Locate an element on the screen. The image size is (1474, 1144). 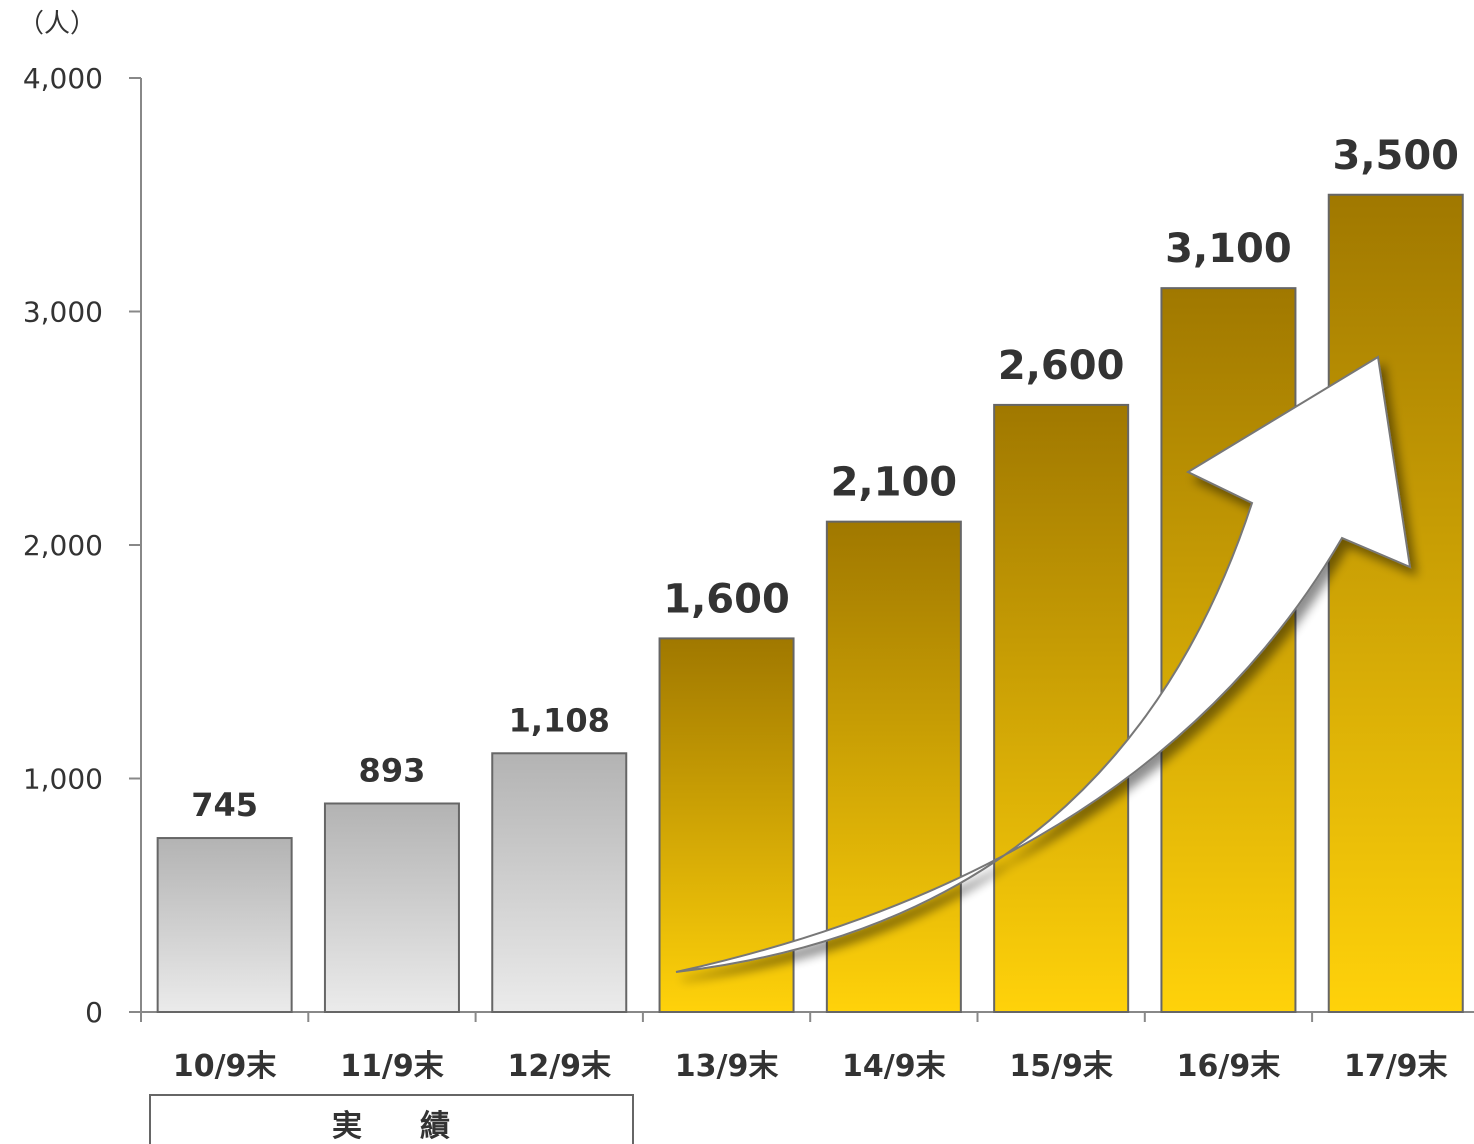
value-label: 745 is located at coordinates (224, 805).